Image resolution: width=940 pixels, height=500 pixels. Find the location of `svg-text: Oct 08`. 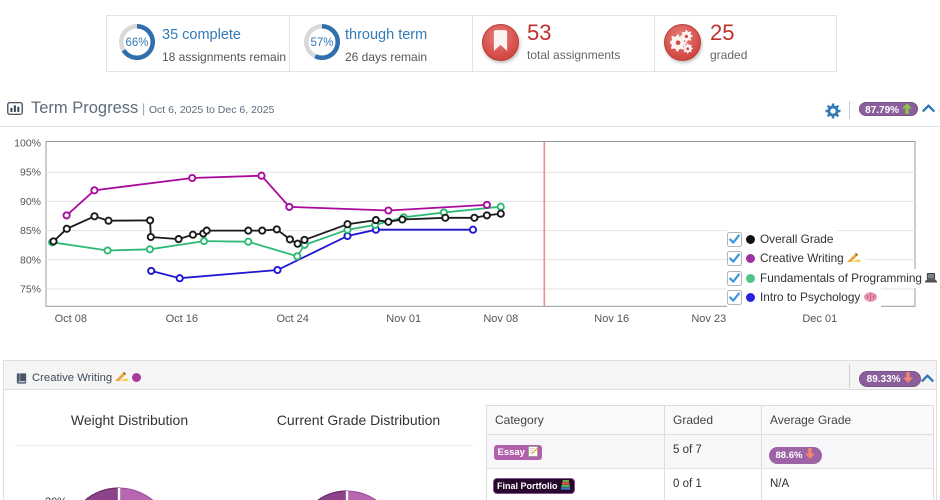

svg-text: Oct 08 is located at coordinates (71, 319).